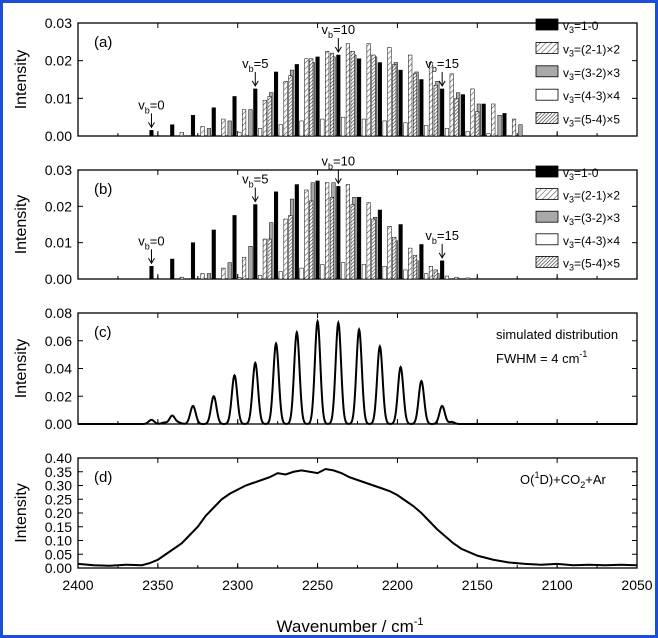  I want to click on annotation-label: vb=10, so click(339, 31).